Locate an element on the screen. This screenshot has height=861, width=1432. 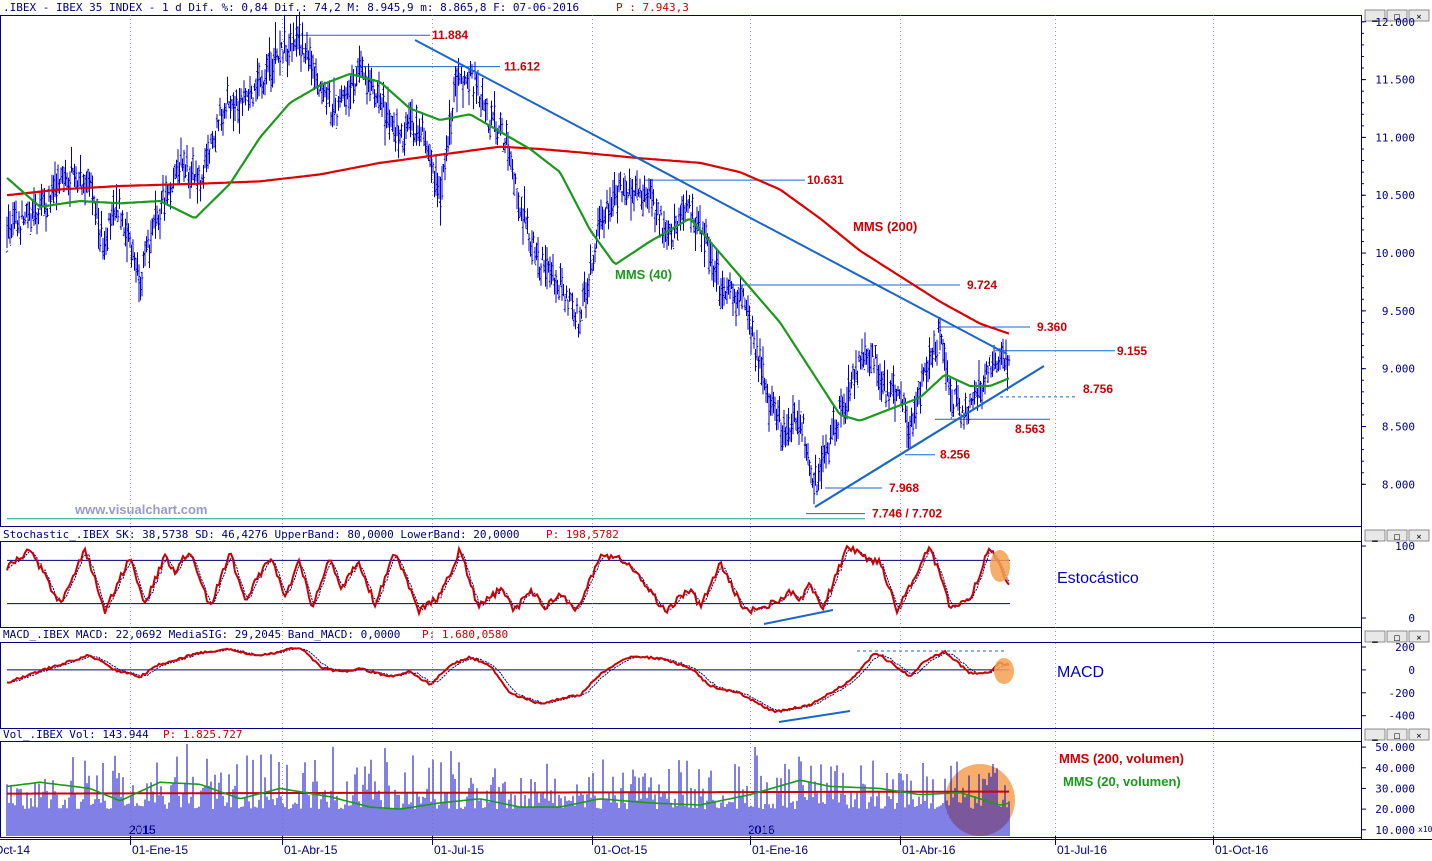
stochastic-divergence-line is located at coordinates (798, 617).